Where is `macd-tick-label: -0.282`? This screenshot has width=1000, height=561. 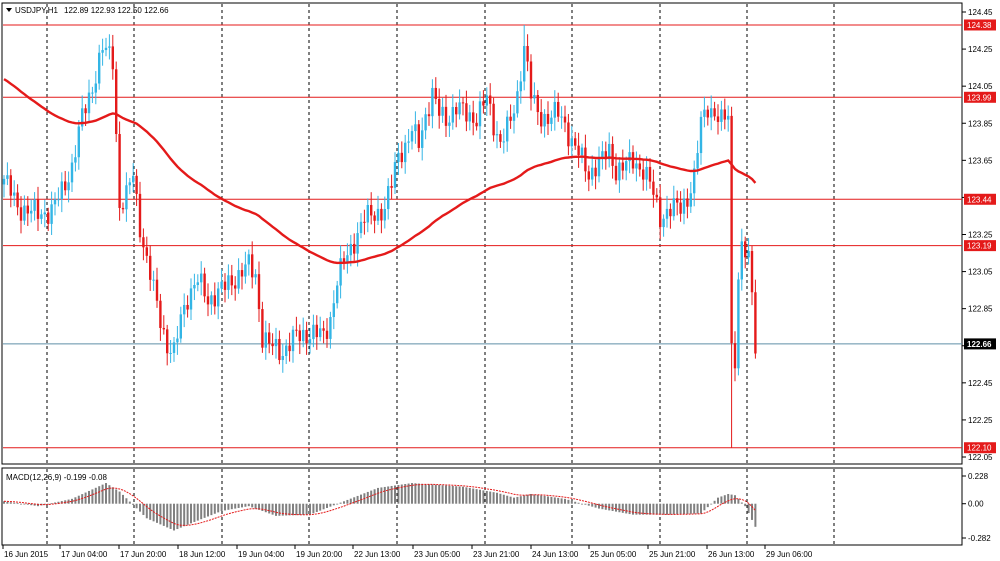 macd-tick-label: -0.282 is located at coordinates (979, 538).